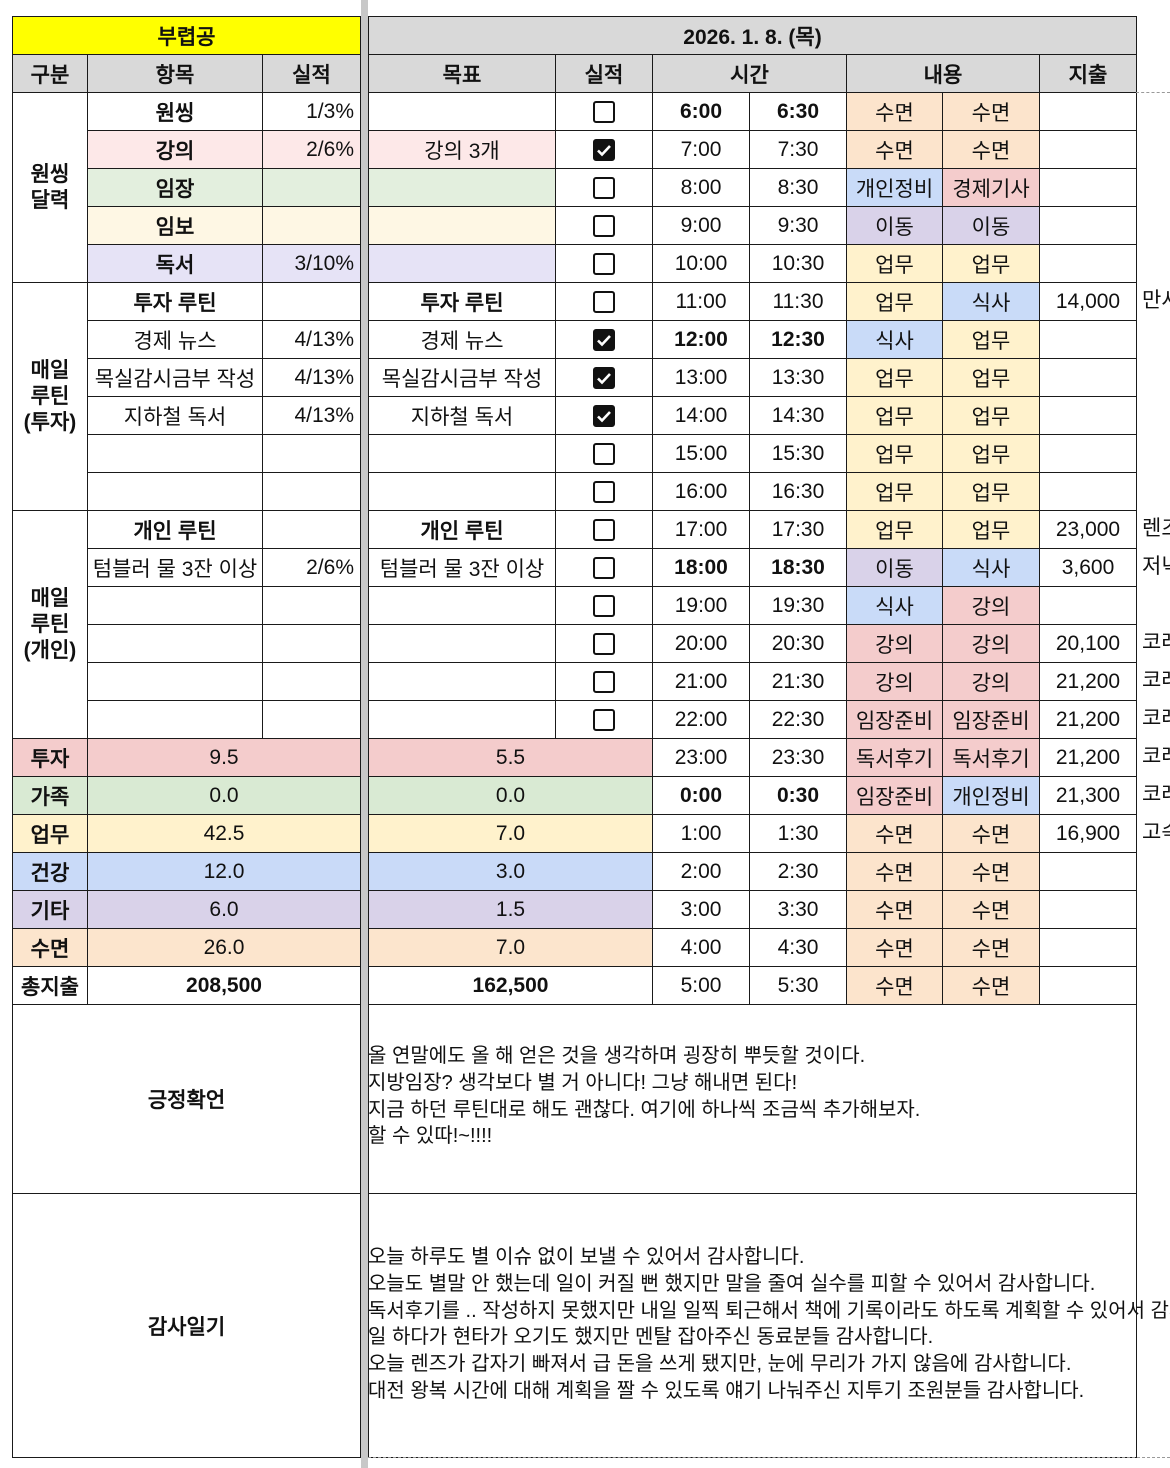 The image size is (1170, 1468). I want to click on summary-actual: 12.0, so click(224, 871).